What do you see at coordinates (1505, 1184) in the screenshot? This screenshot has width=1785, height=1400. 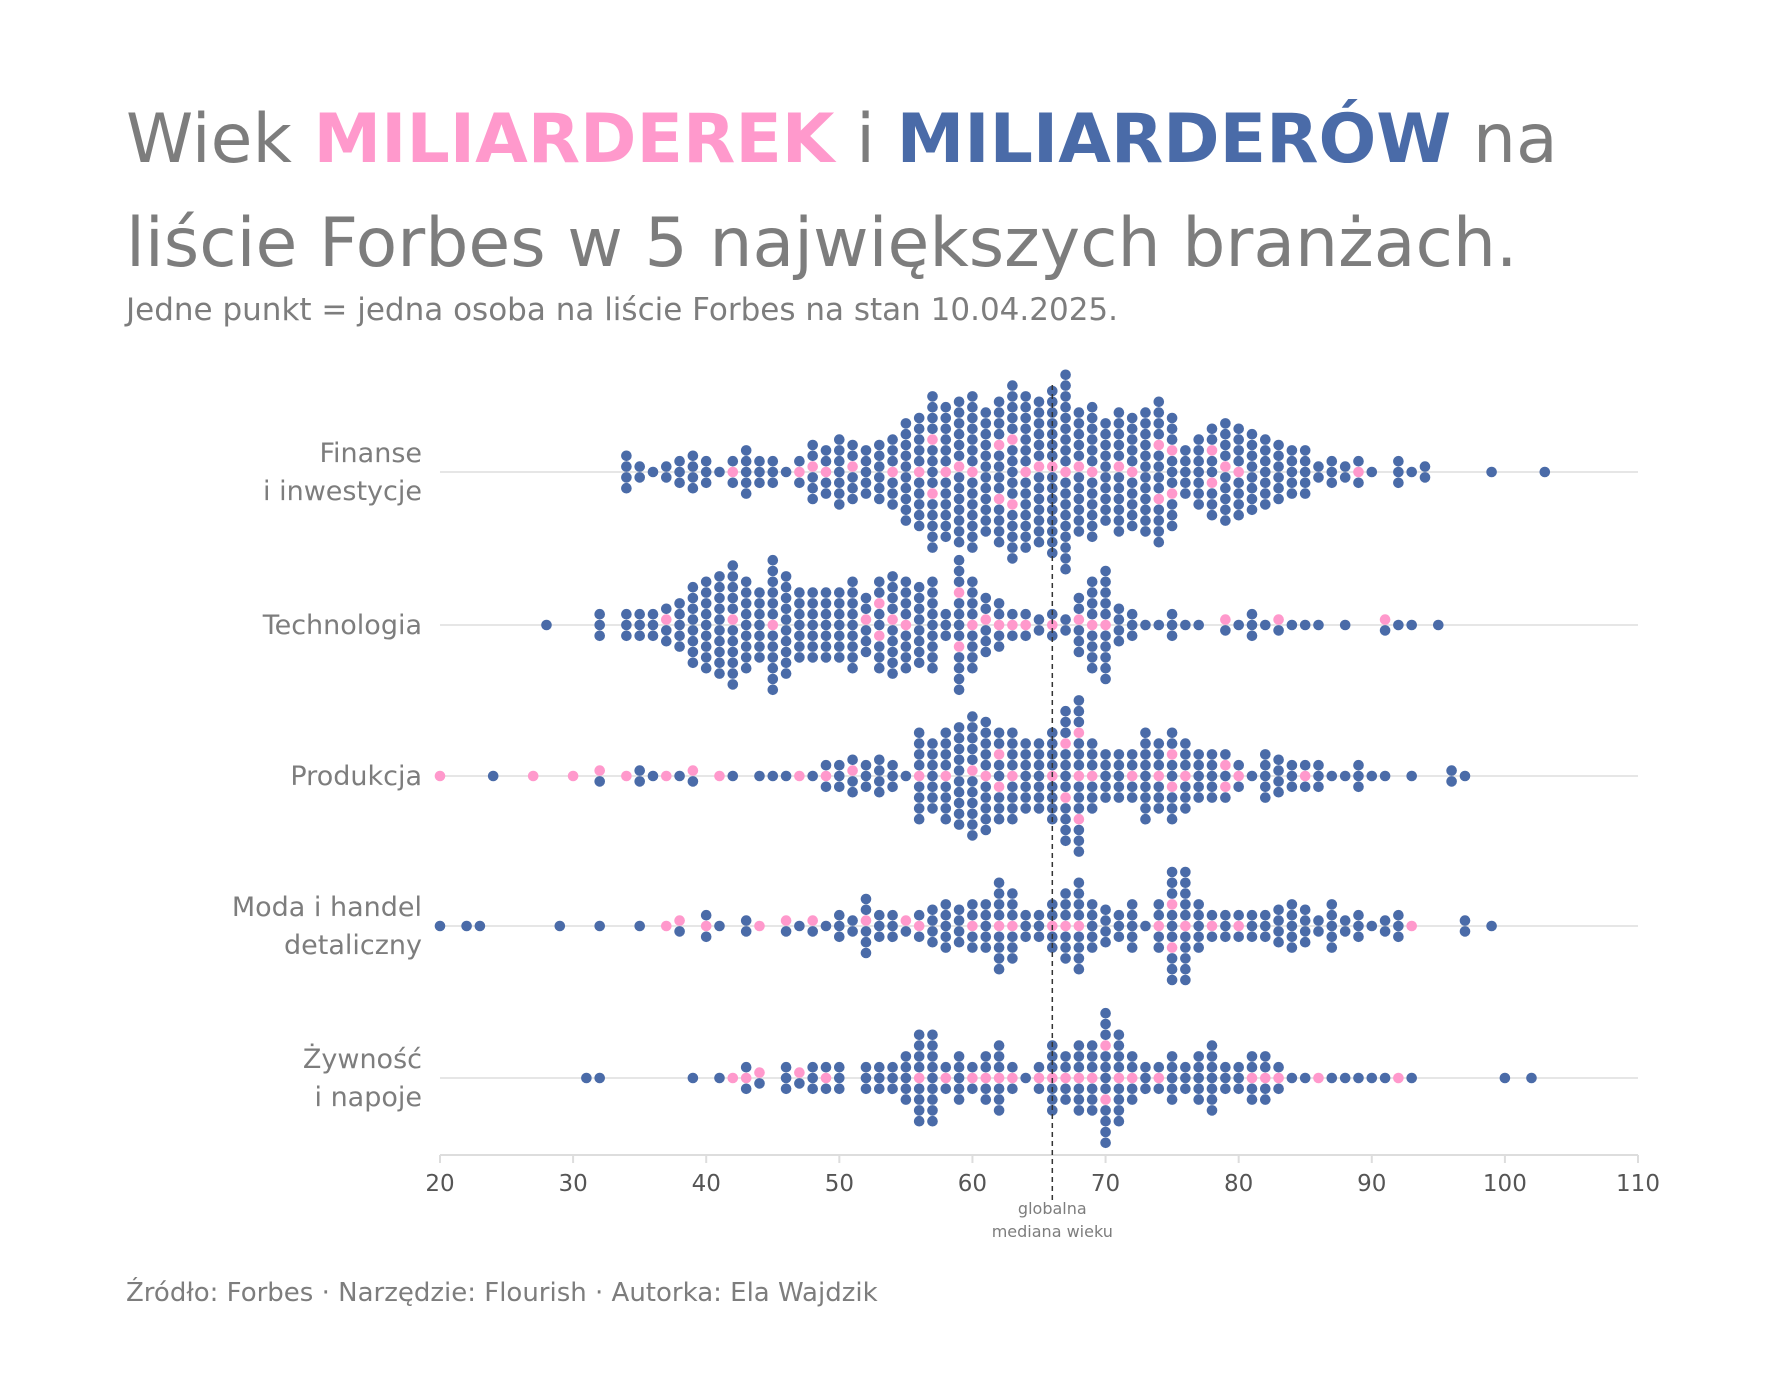 I see `x-tick-label: 100` at bounding box center [1505, 1184].